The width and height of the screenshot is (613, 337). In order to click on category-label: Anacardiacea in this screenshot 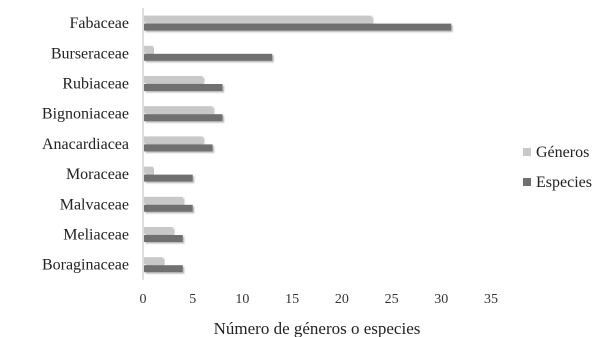, I will do `click(85, 144)`.